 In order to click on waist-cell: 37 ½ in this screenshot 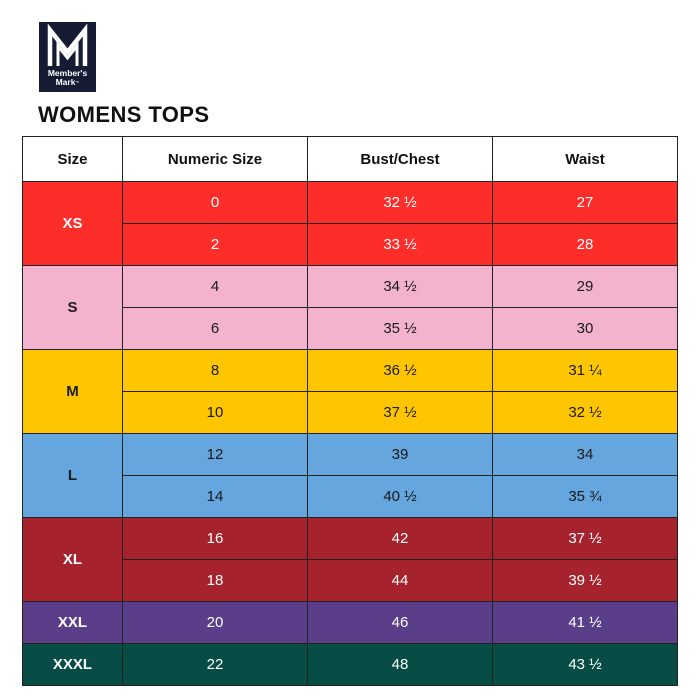, I will do `click(585, 538)`.